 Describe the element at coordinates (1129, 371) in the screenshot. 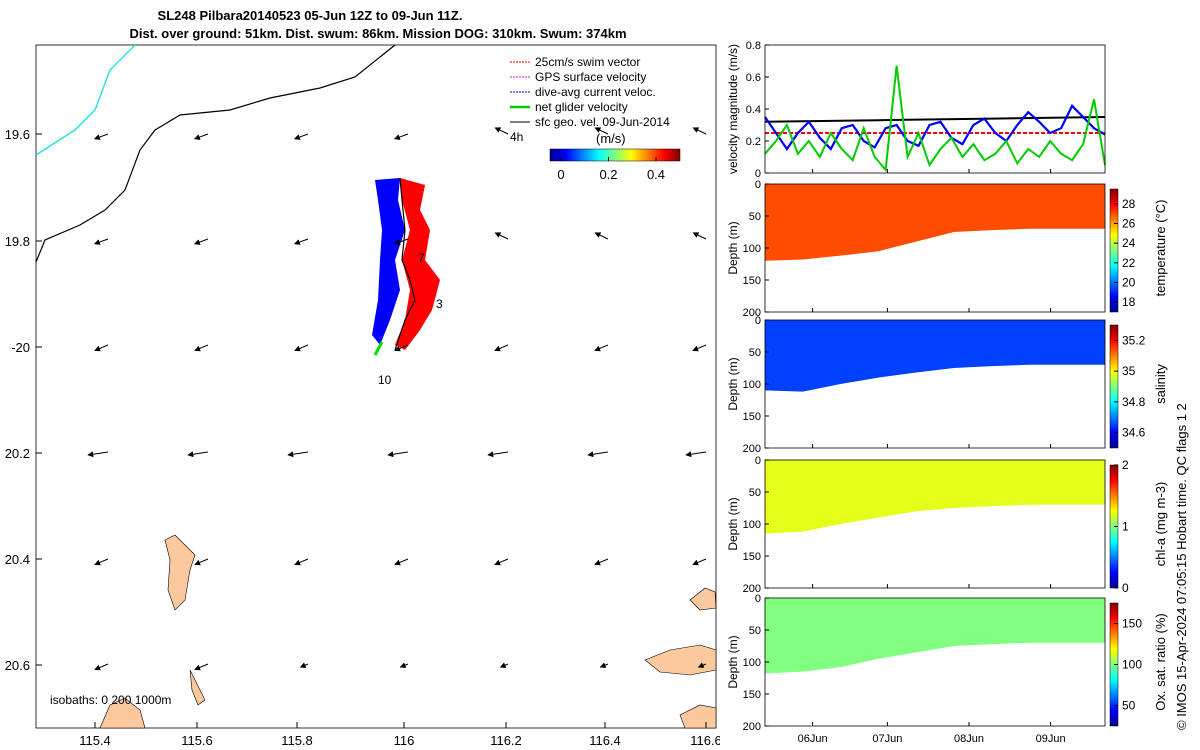

I see `profile-colorbar-tick-label: 35` at that location.